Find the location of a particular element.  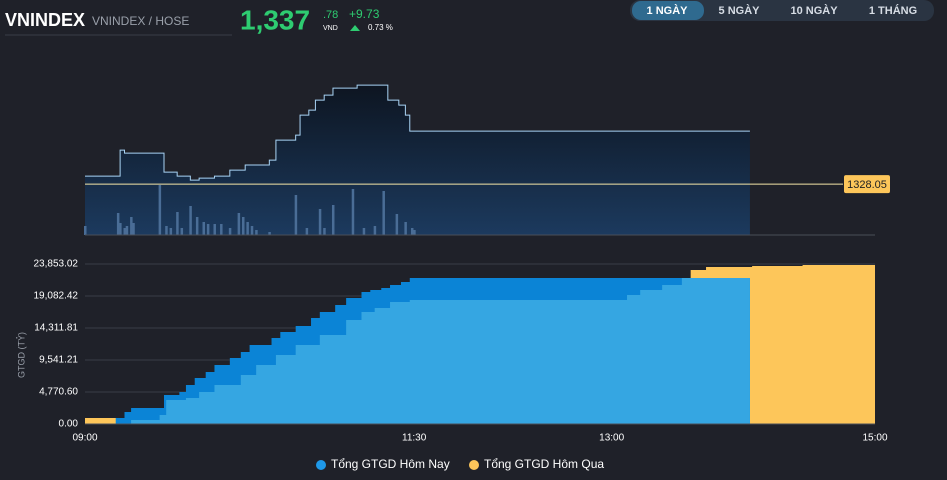

y-tick-label: 19,082.42 is located at coordinates (56, 296).